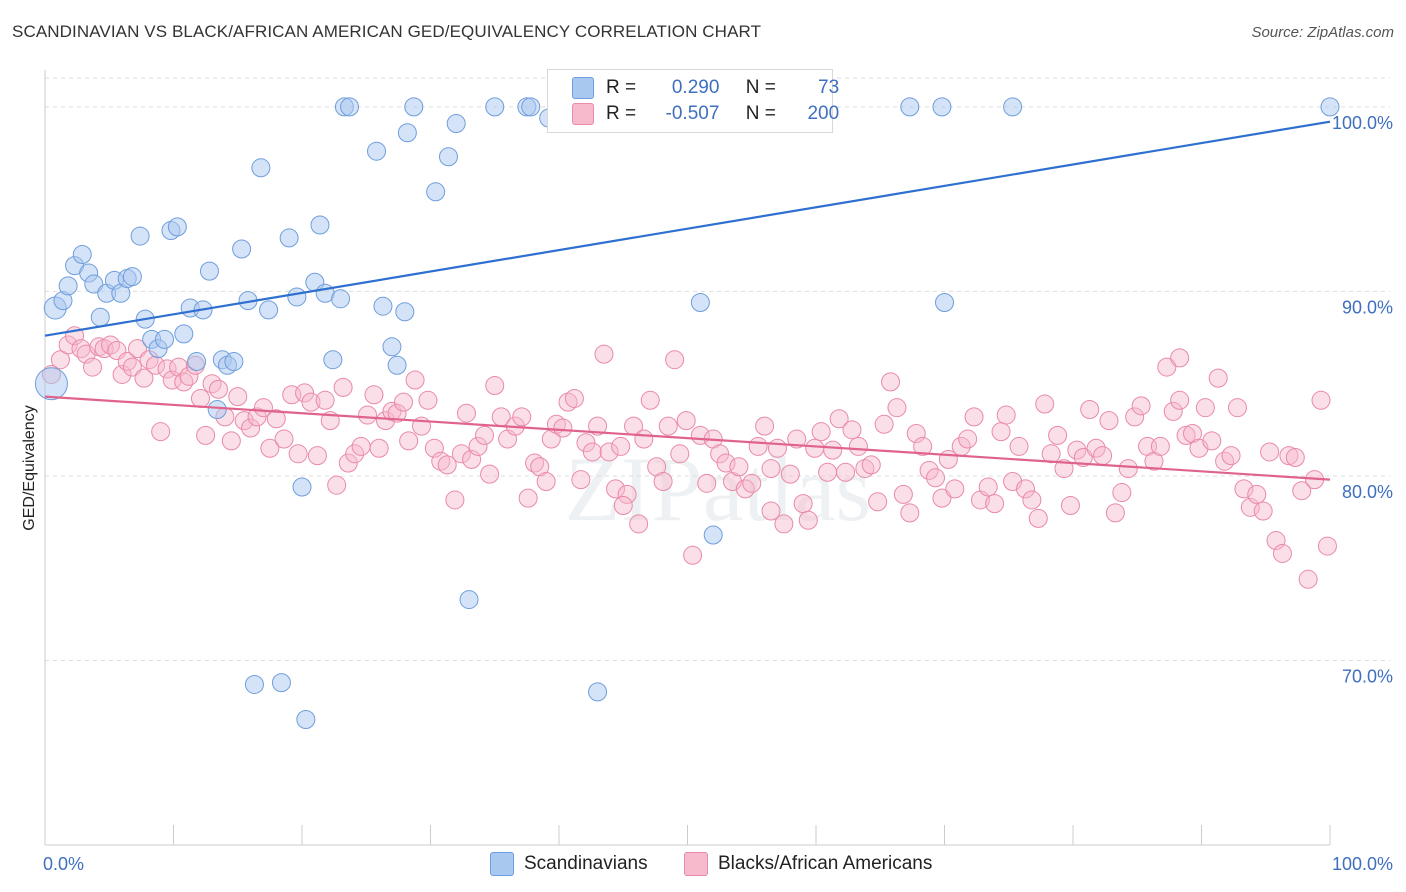  Describe the element at coordinates (1362, 123) in the screenshot. I see `y-tick-label: 100.0%` at that location.